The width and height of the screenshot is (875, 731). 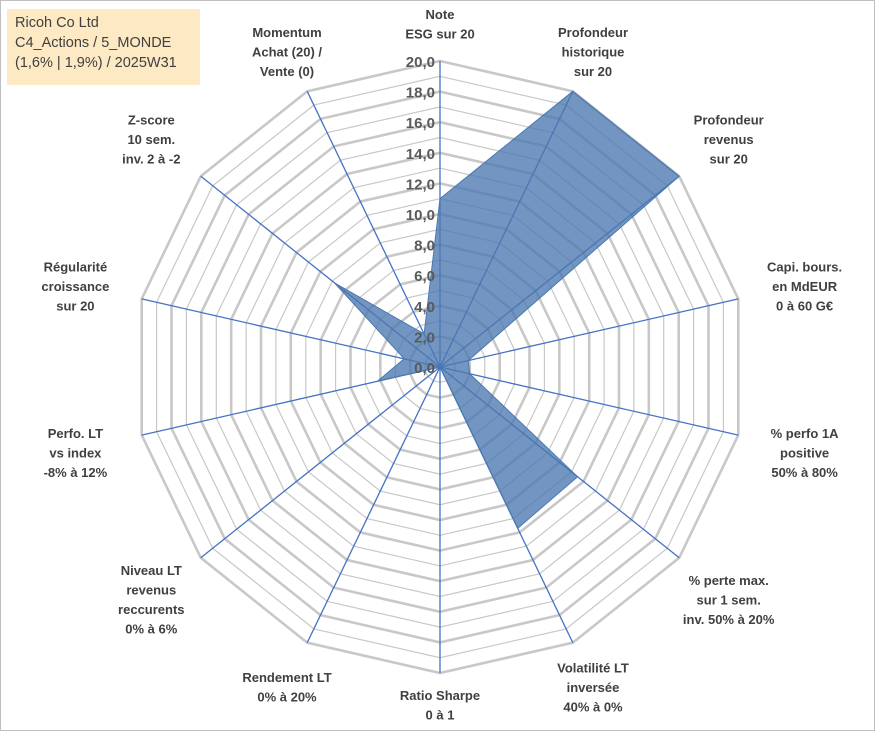 I want to click on axis-label: Profondeur historique sur 20, so click(x=593, y=52).